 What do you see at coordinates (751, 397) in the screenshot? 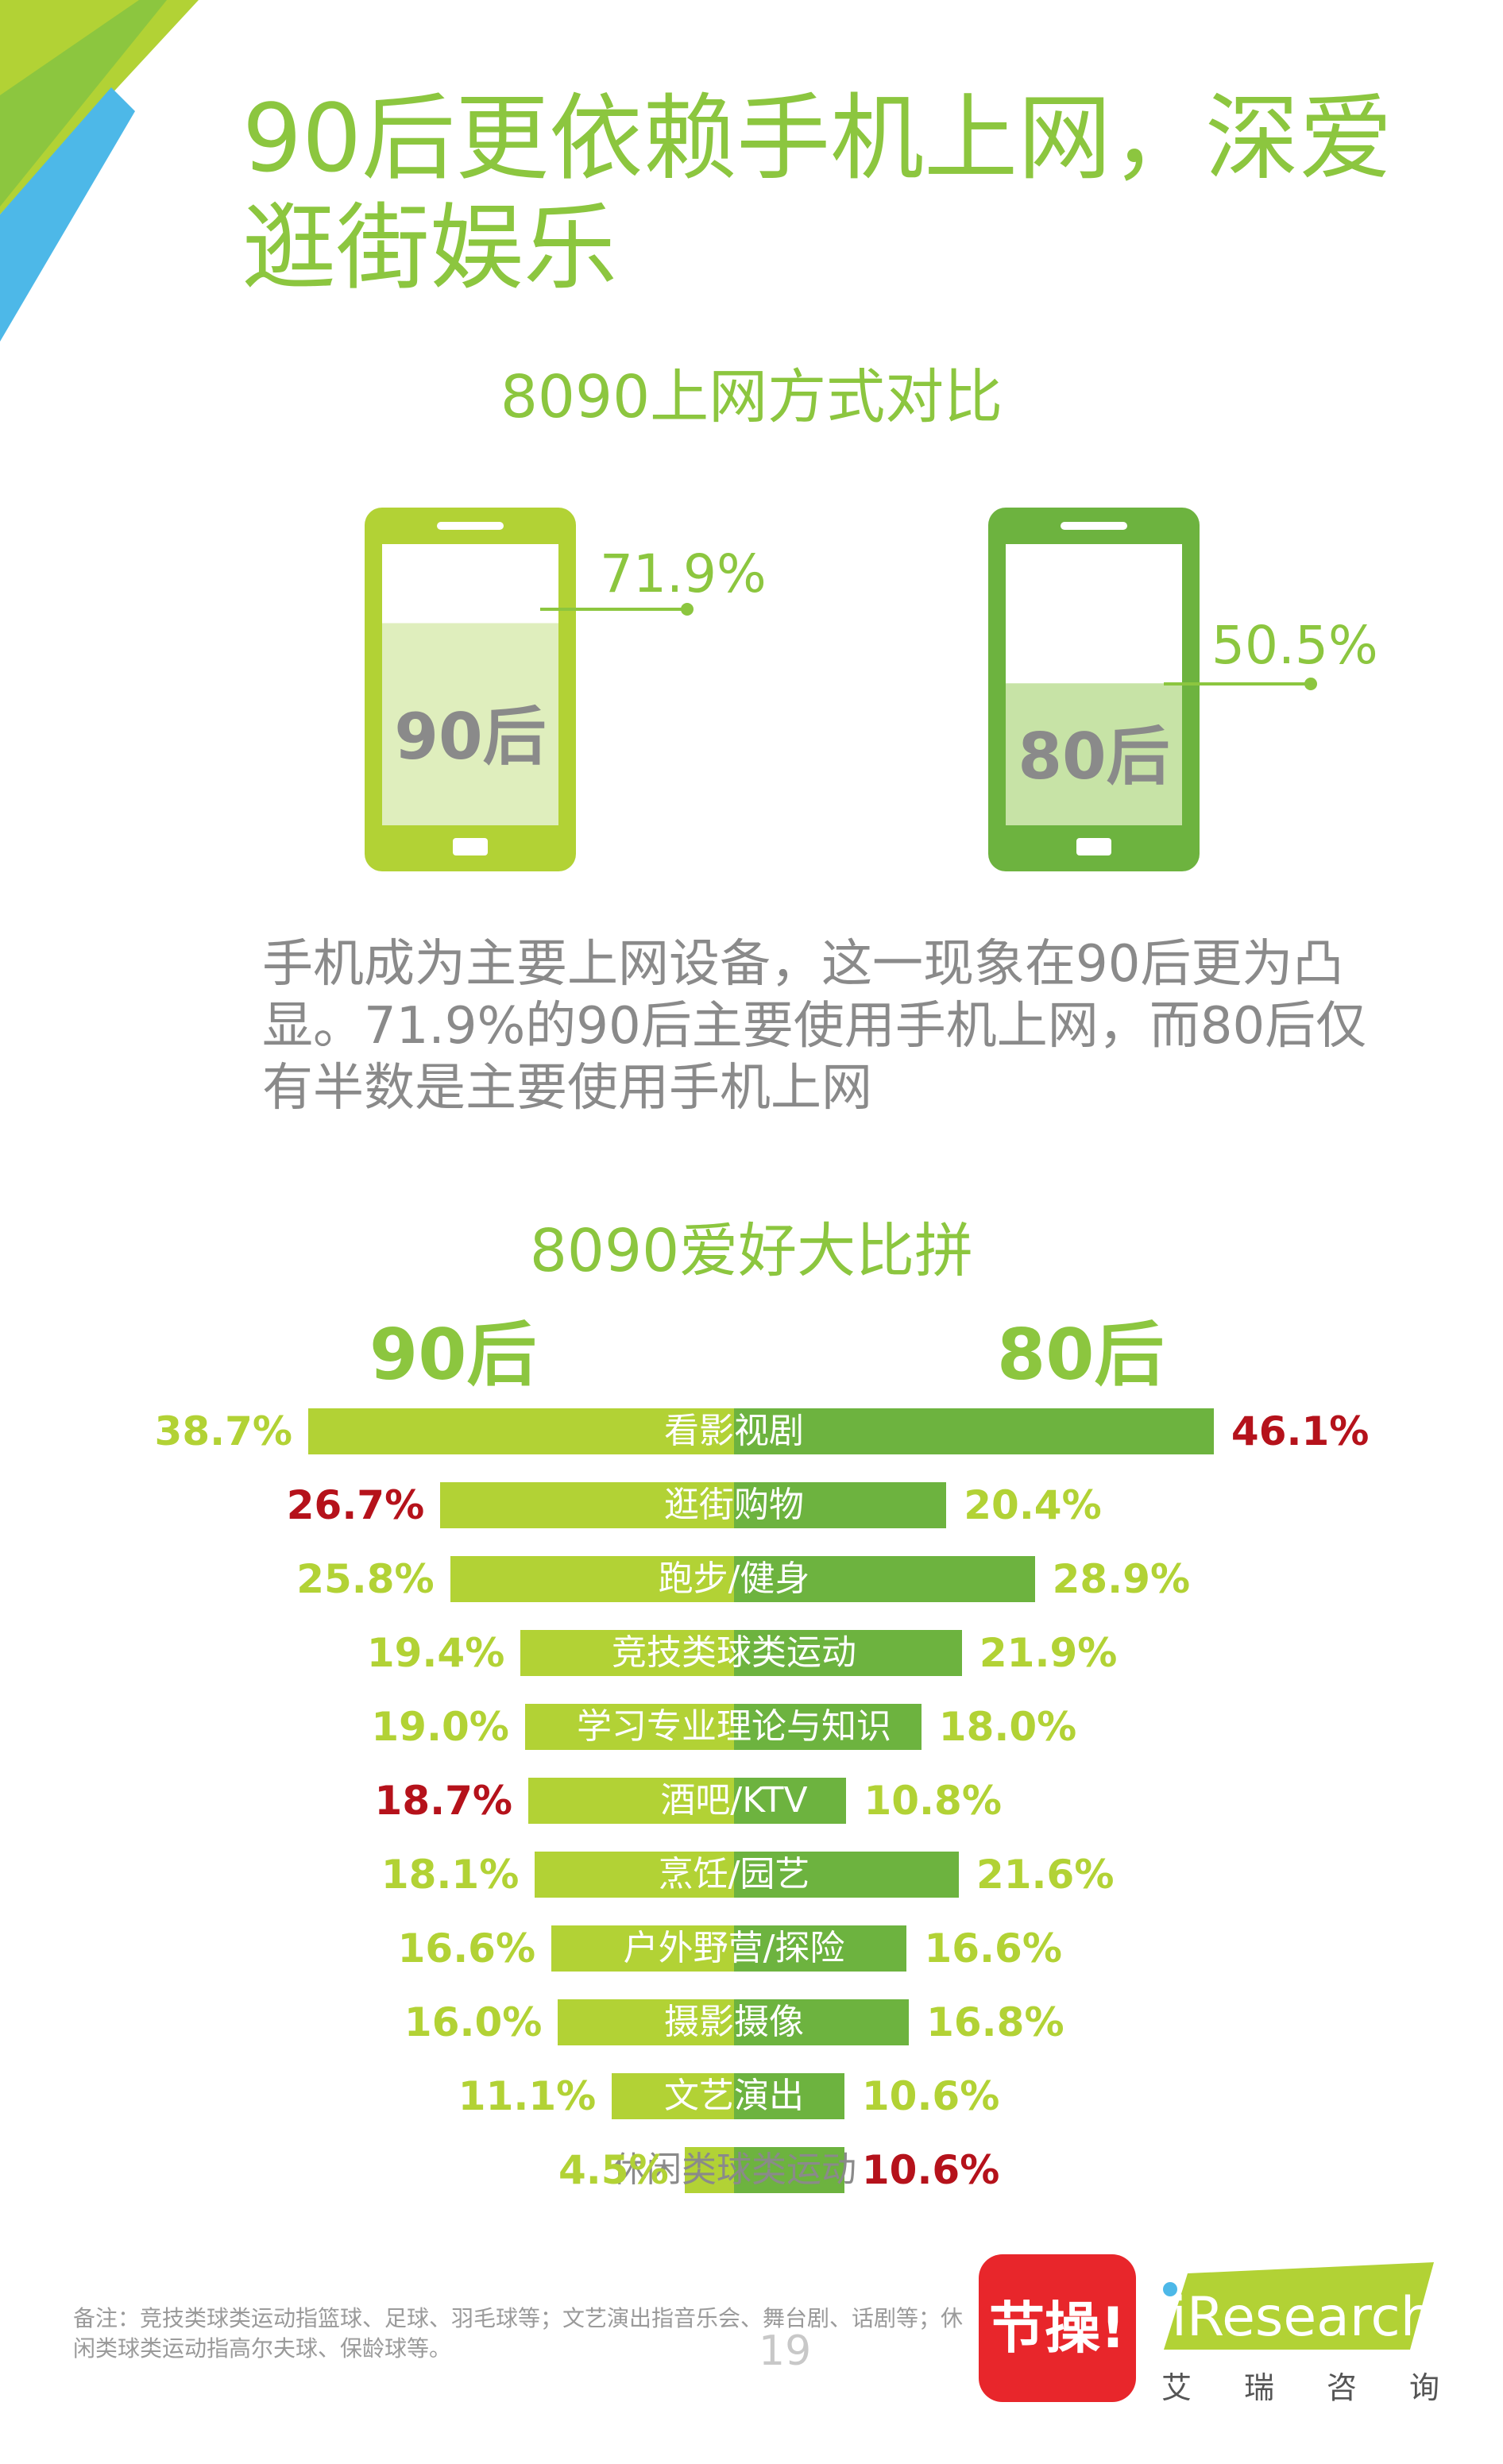
I see `section1-title: 8090上网方式对比` at bounding box center [751, 397].